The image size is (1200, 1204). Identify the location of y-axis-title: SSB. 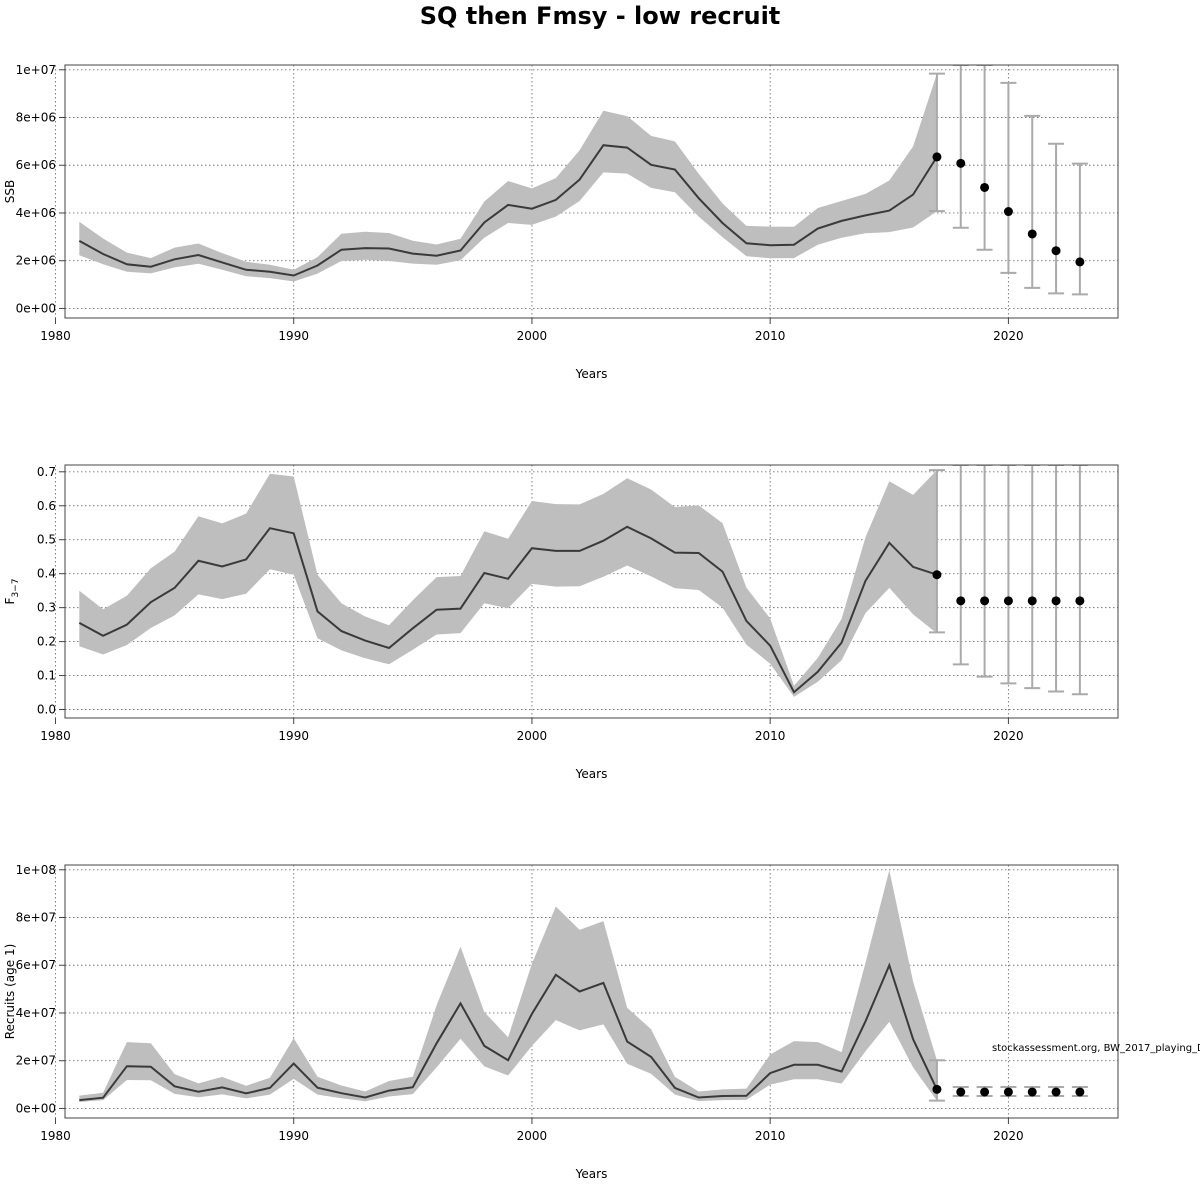
(10, 191).